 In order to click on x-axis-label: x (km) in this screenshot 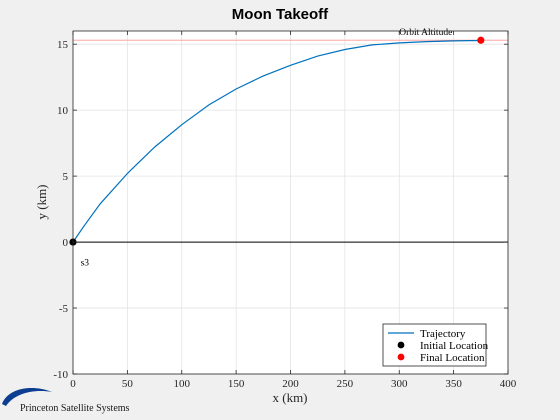, I will do `click(289, 397)`.